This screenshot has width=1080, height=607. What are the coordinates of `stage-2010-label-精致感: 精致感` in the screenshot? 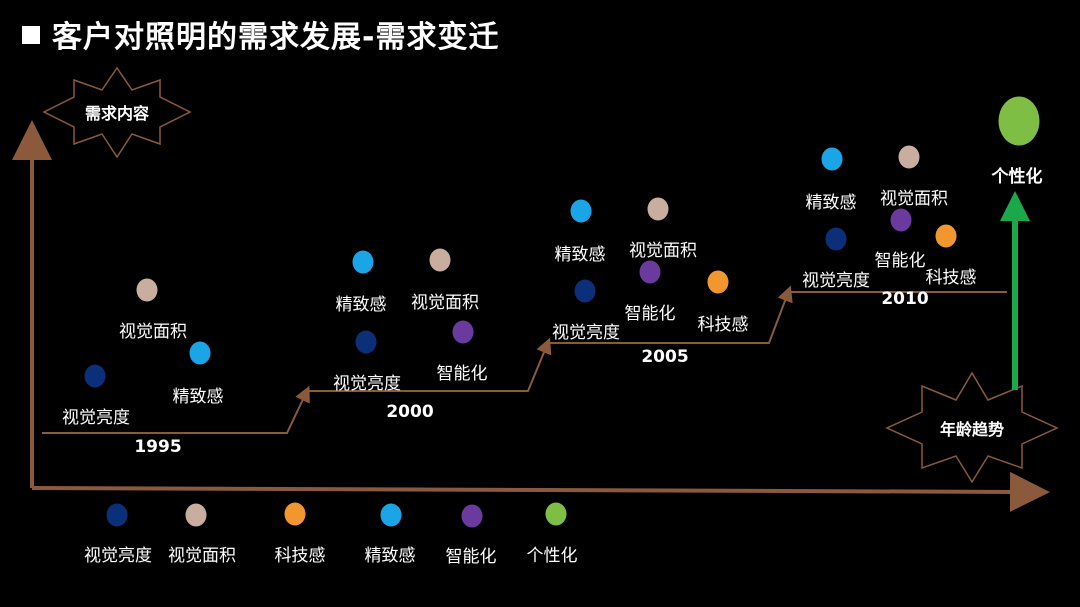 It's located at (831, 203).